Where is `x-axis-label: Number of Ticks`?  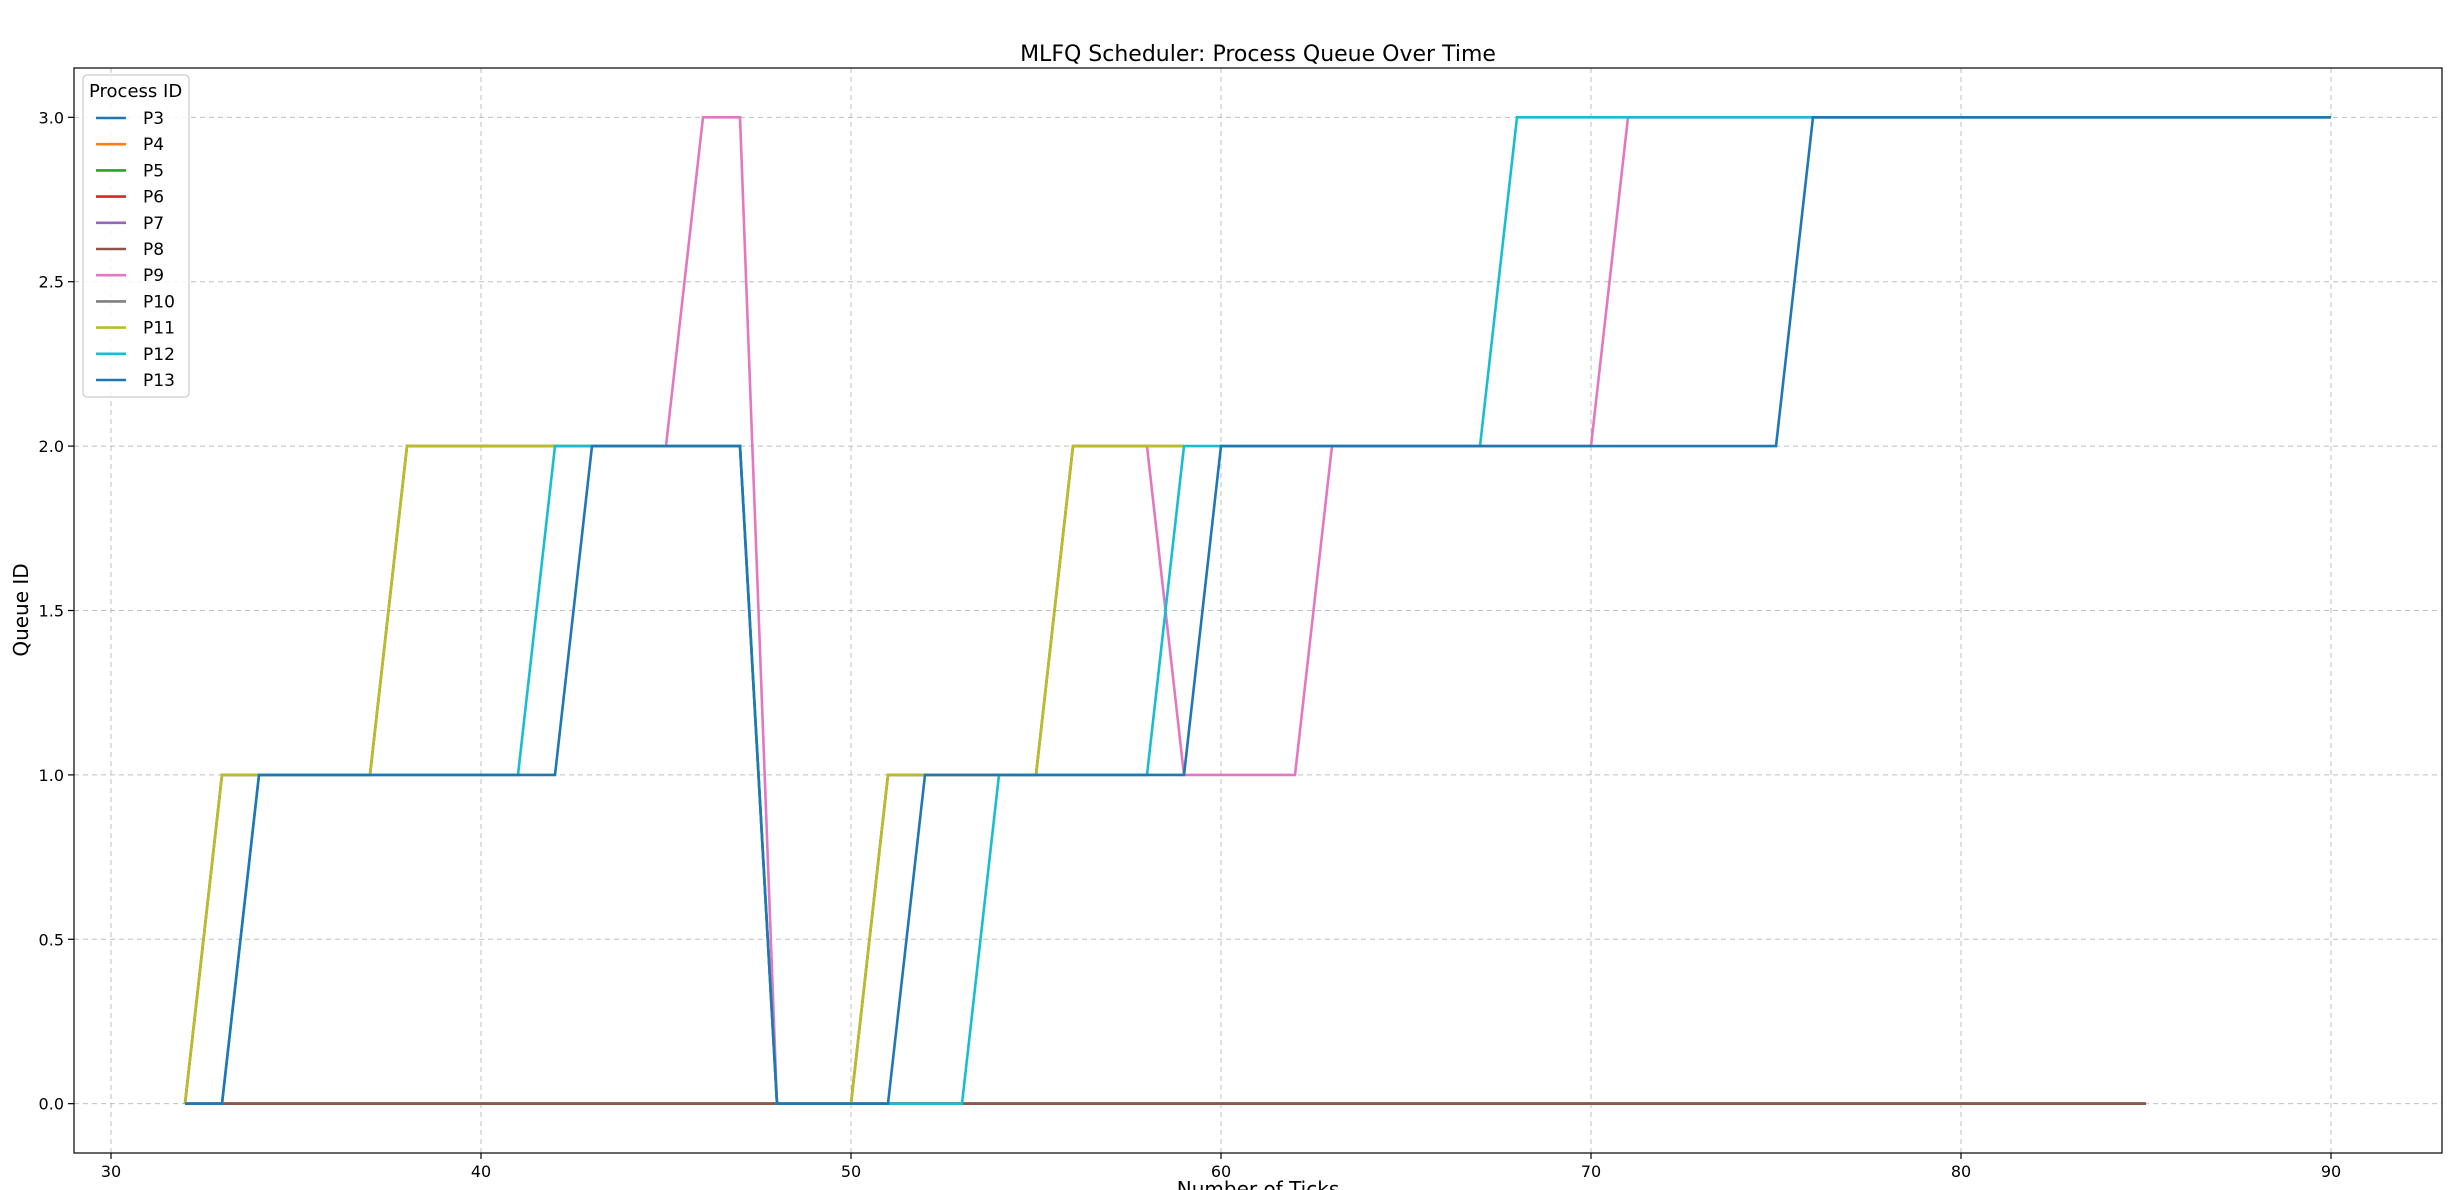
x-axis-label: Number of Ticks is located at coordinates (1258, 1183).